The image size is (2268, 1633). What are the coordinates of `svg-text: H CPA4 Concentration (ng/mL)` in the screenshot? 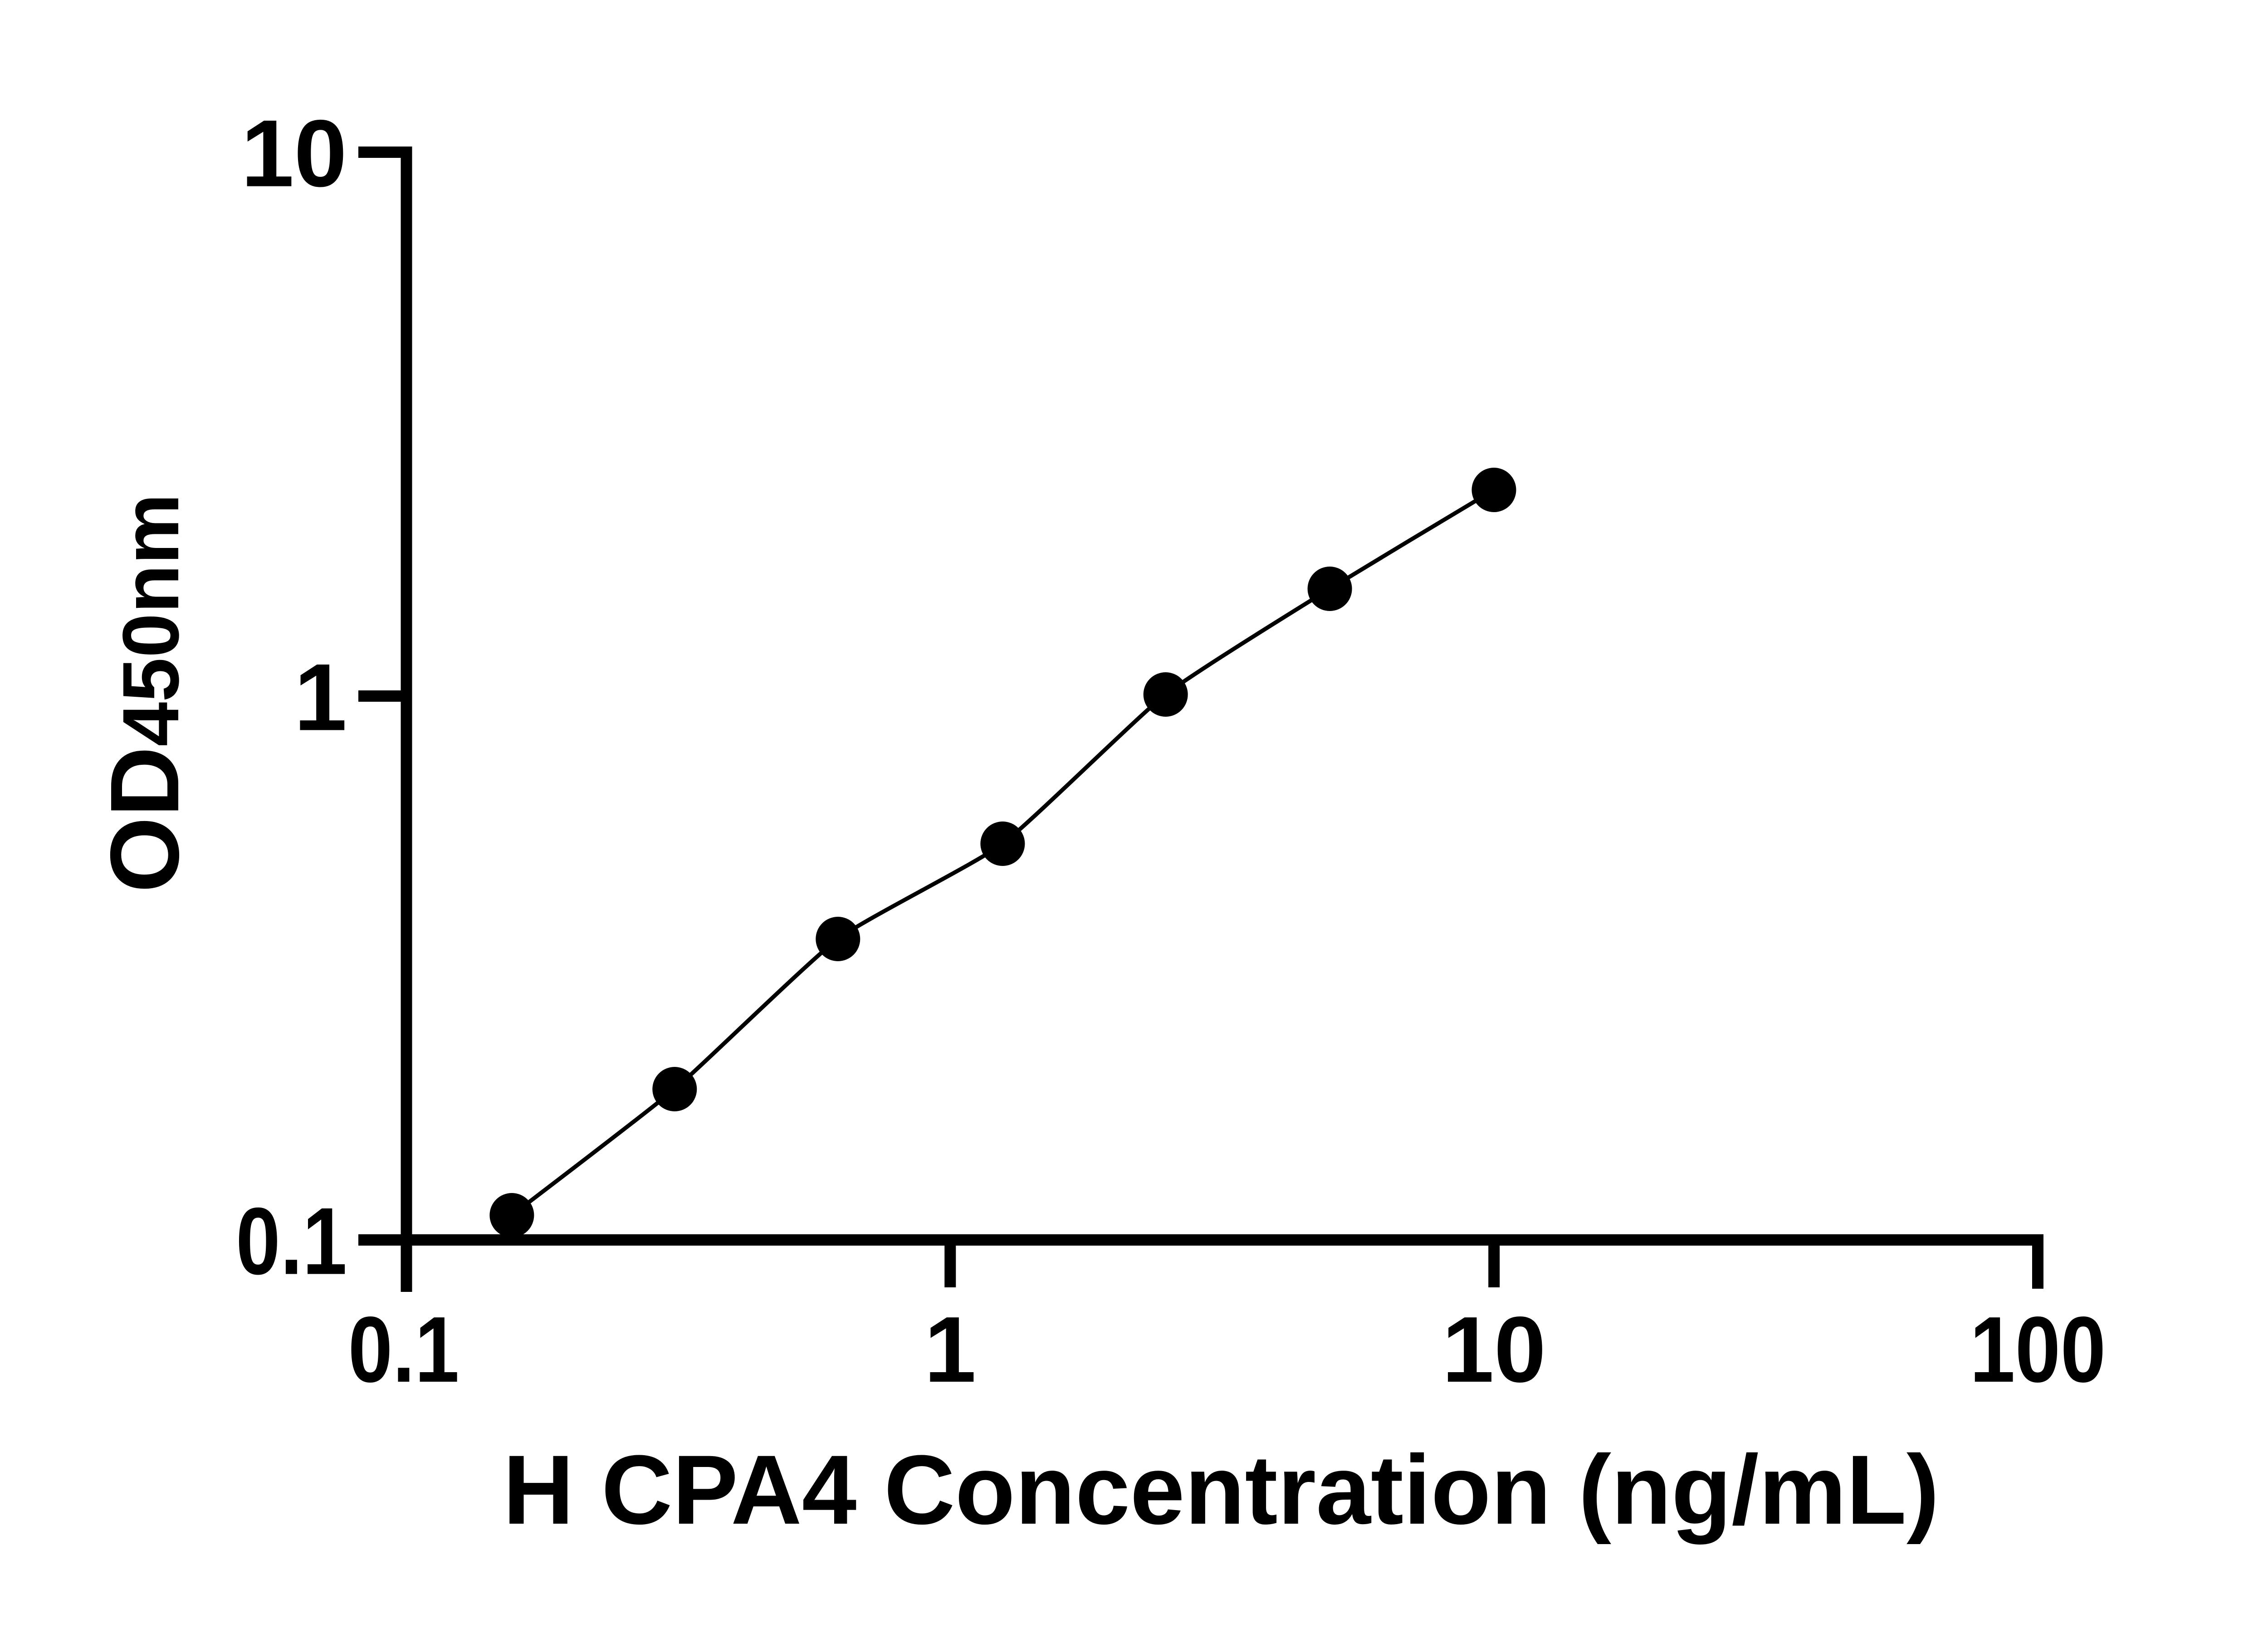 It's located at (1222, 1490).